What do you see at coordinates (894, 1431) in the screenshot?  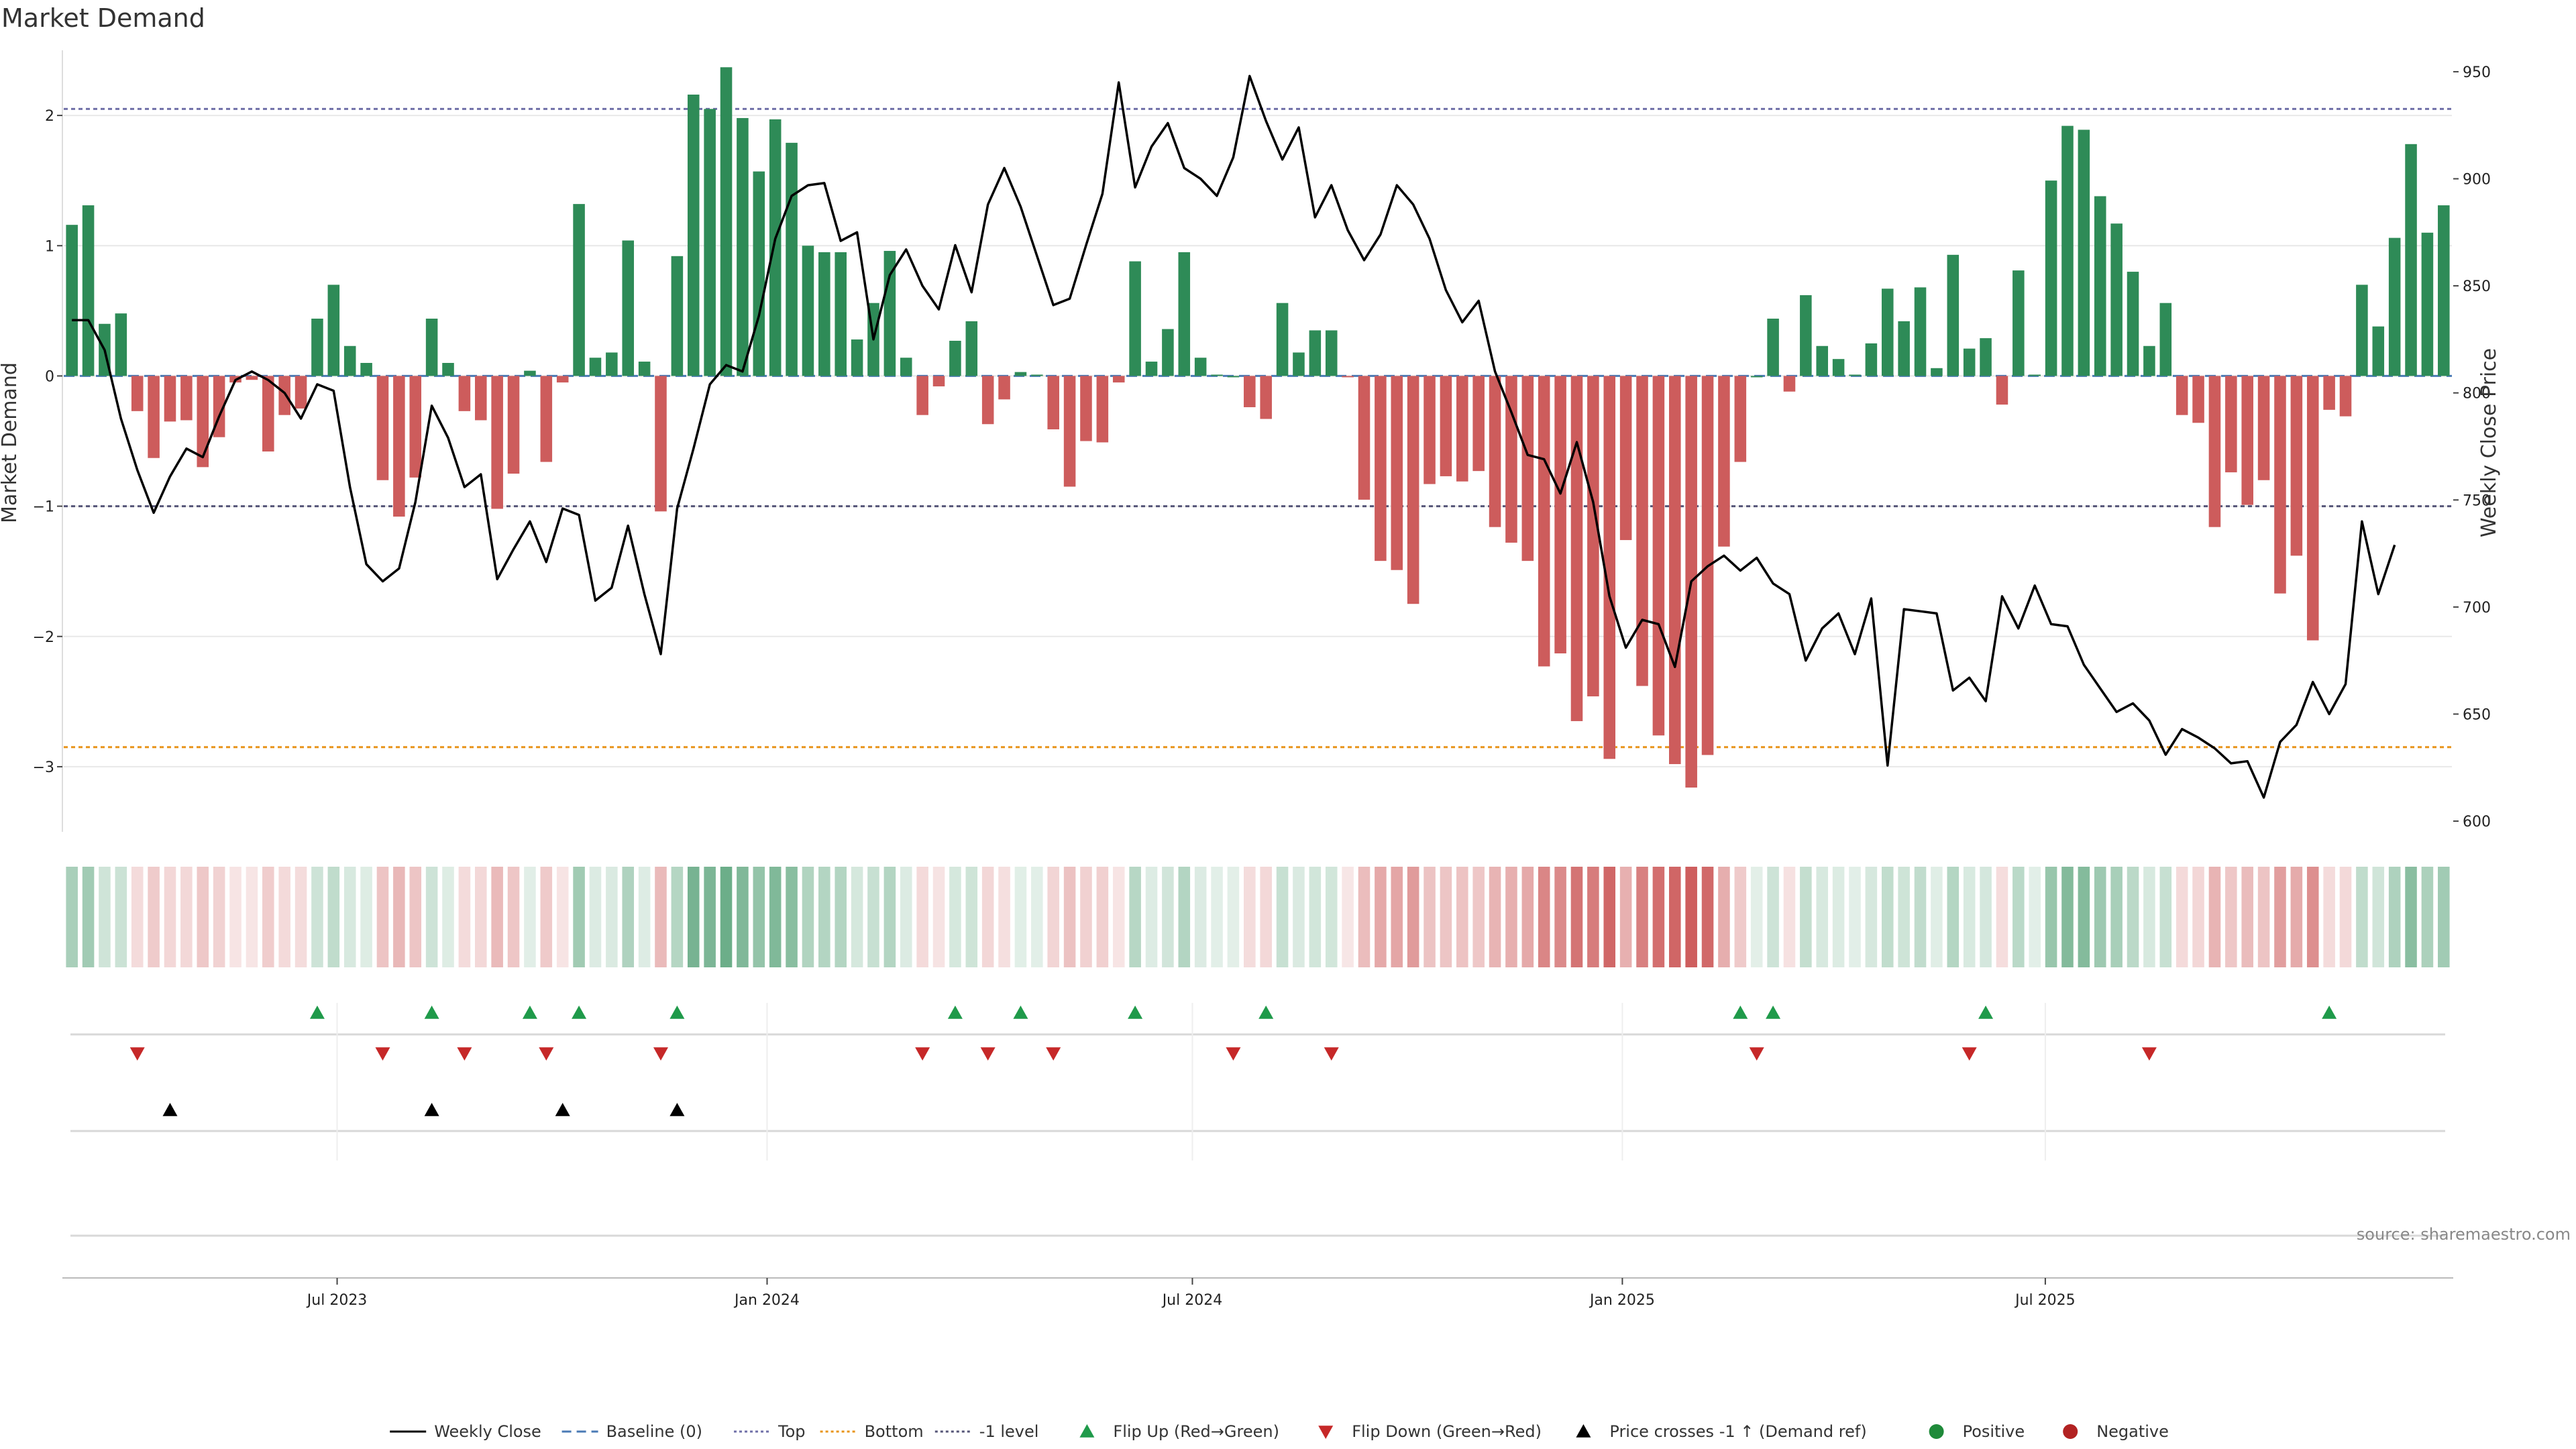 I see `legend-label: Bottom` at bounding box center [894, 1431].